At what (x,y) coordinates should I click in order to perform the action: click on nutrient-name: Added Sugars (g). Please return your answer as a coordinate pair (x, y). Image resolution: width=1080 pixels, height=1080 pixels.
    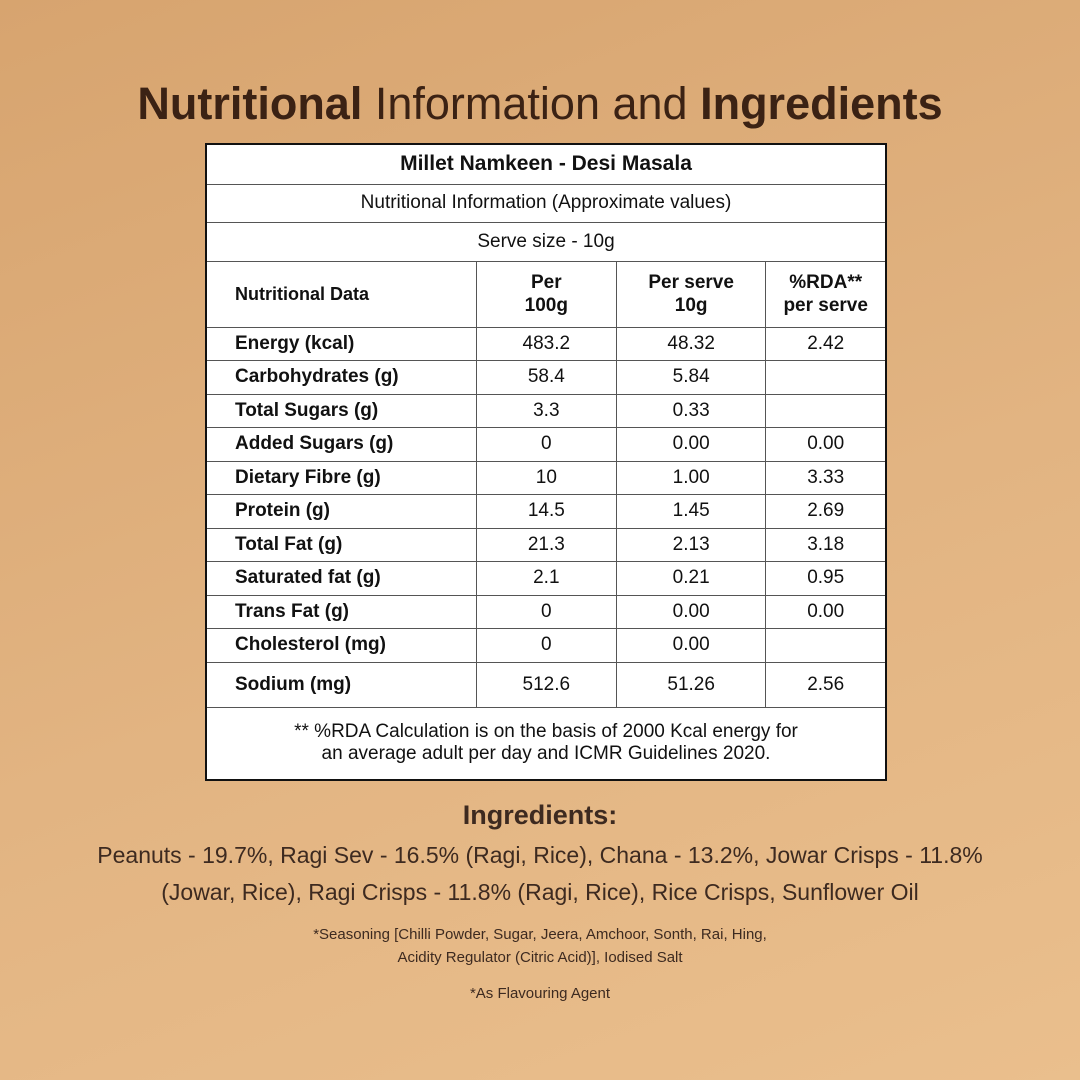
    Looking at the image, I should click on (341, 444).